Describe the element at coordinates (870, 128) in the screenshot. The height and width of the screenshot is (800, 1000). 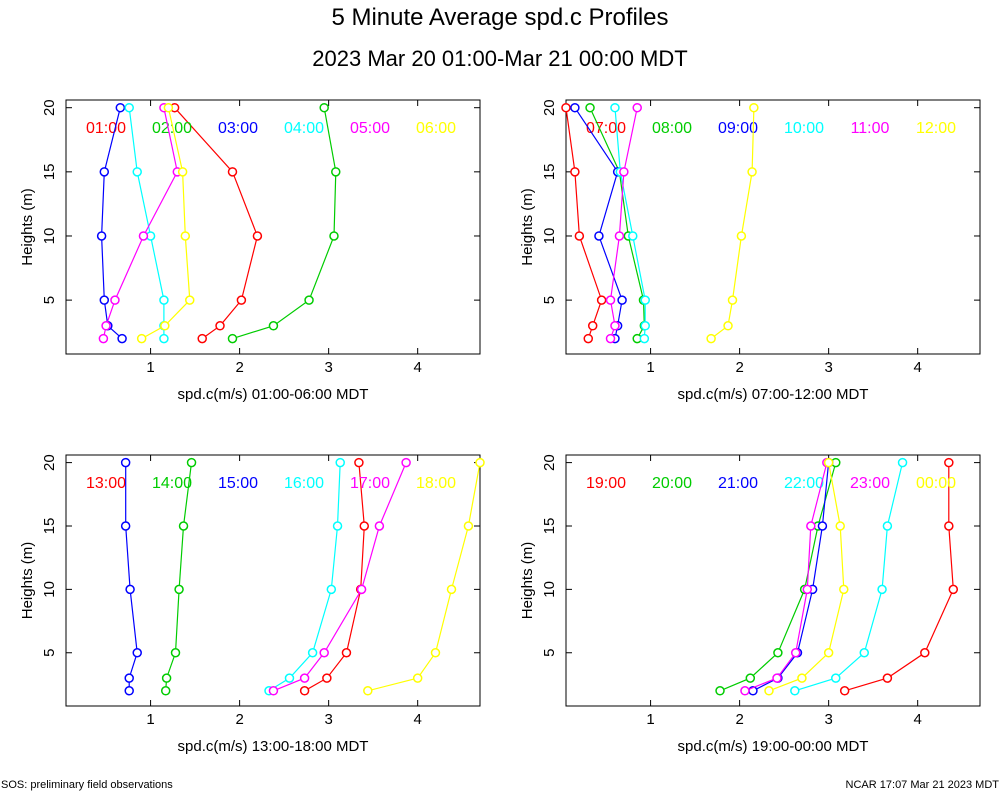
I see `legend-entry: 11:00` at that location.